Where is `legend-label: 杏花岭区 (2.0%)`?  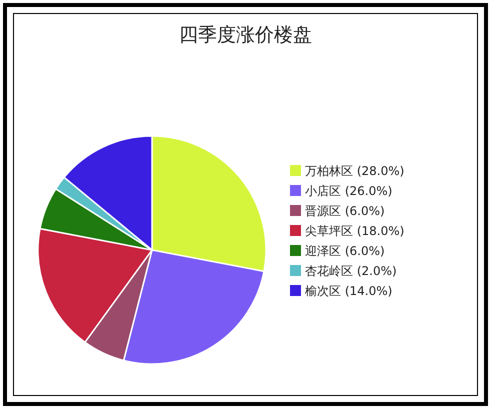 legend-label: 杏花岭区 (2.0%) is located at coordinates (351, 271).